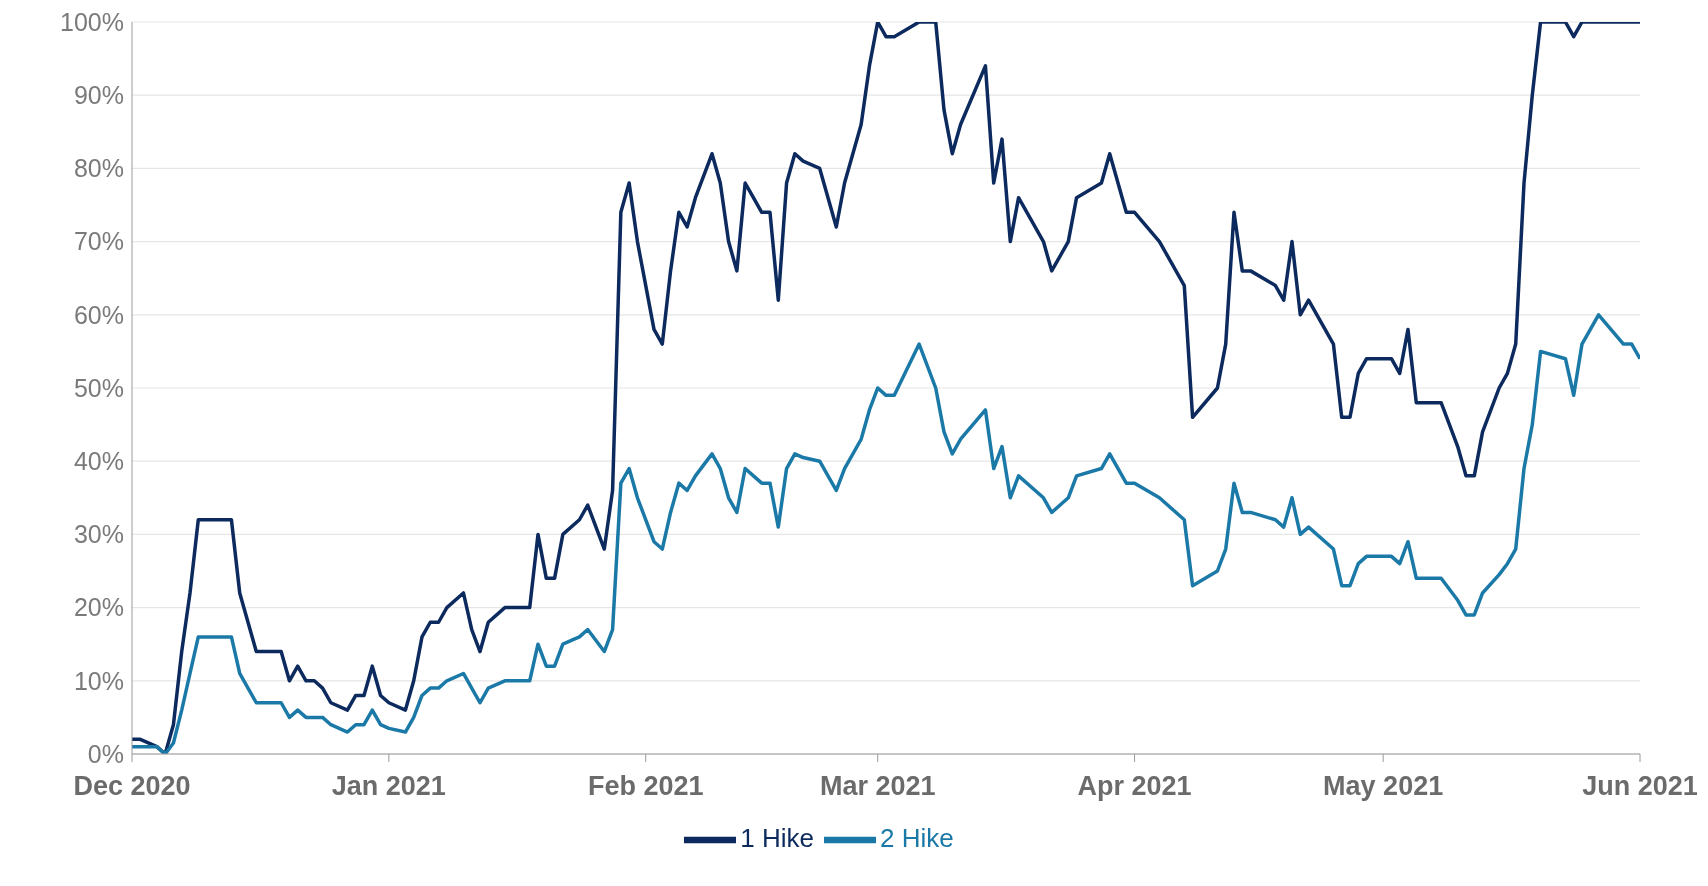 This screenshot has width=1708, height=886. I want to click on legend-label: 1 Hike, so click(777, 837).